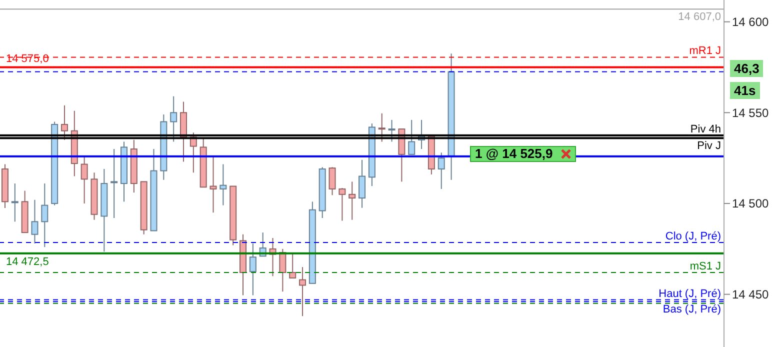  I want to click on ref-line-label: Haut (J, Pré), so click(689, 294).